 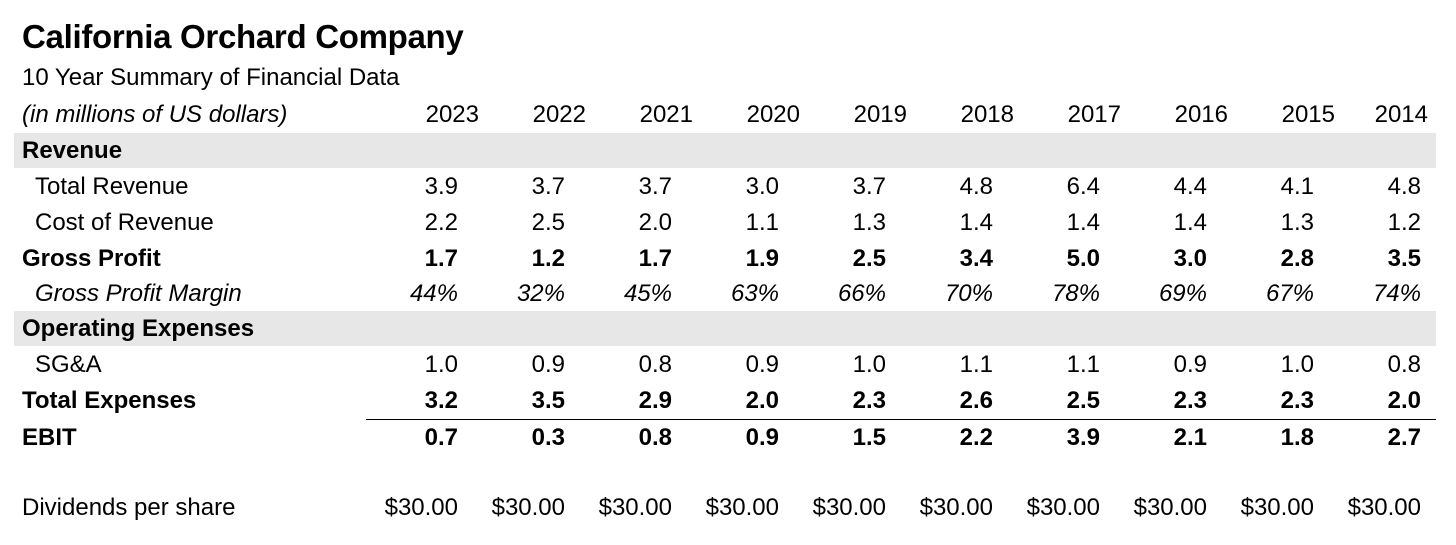 I want to click on value-cell: 2.1, so click(x=1190, y=437).